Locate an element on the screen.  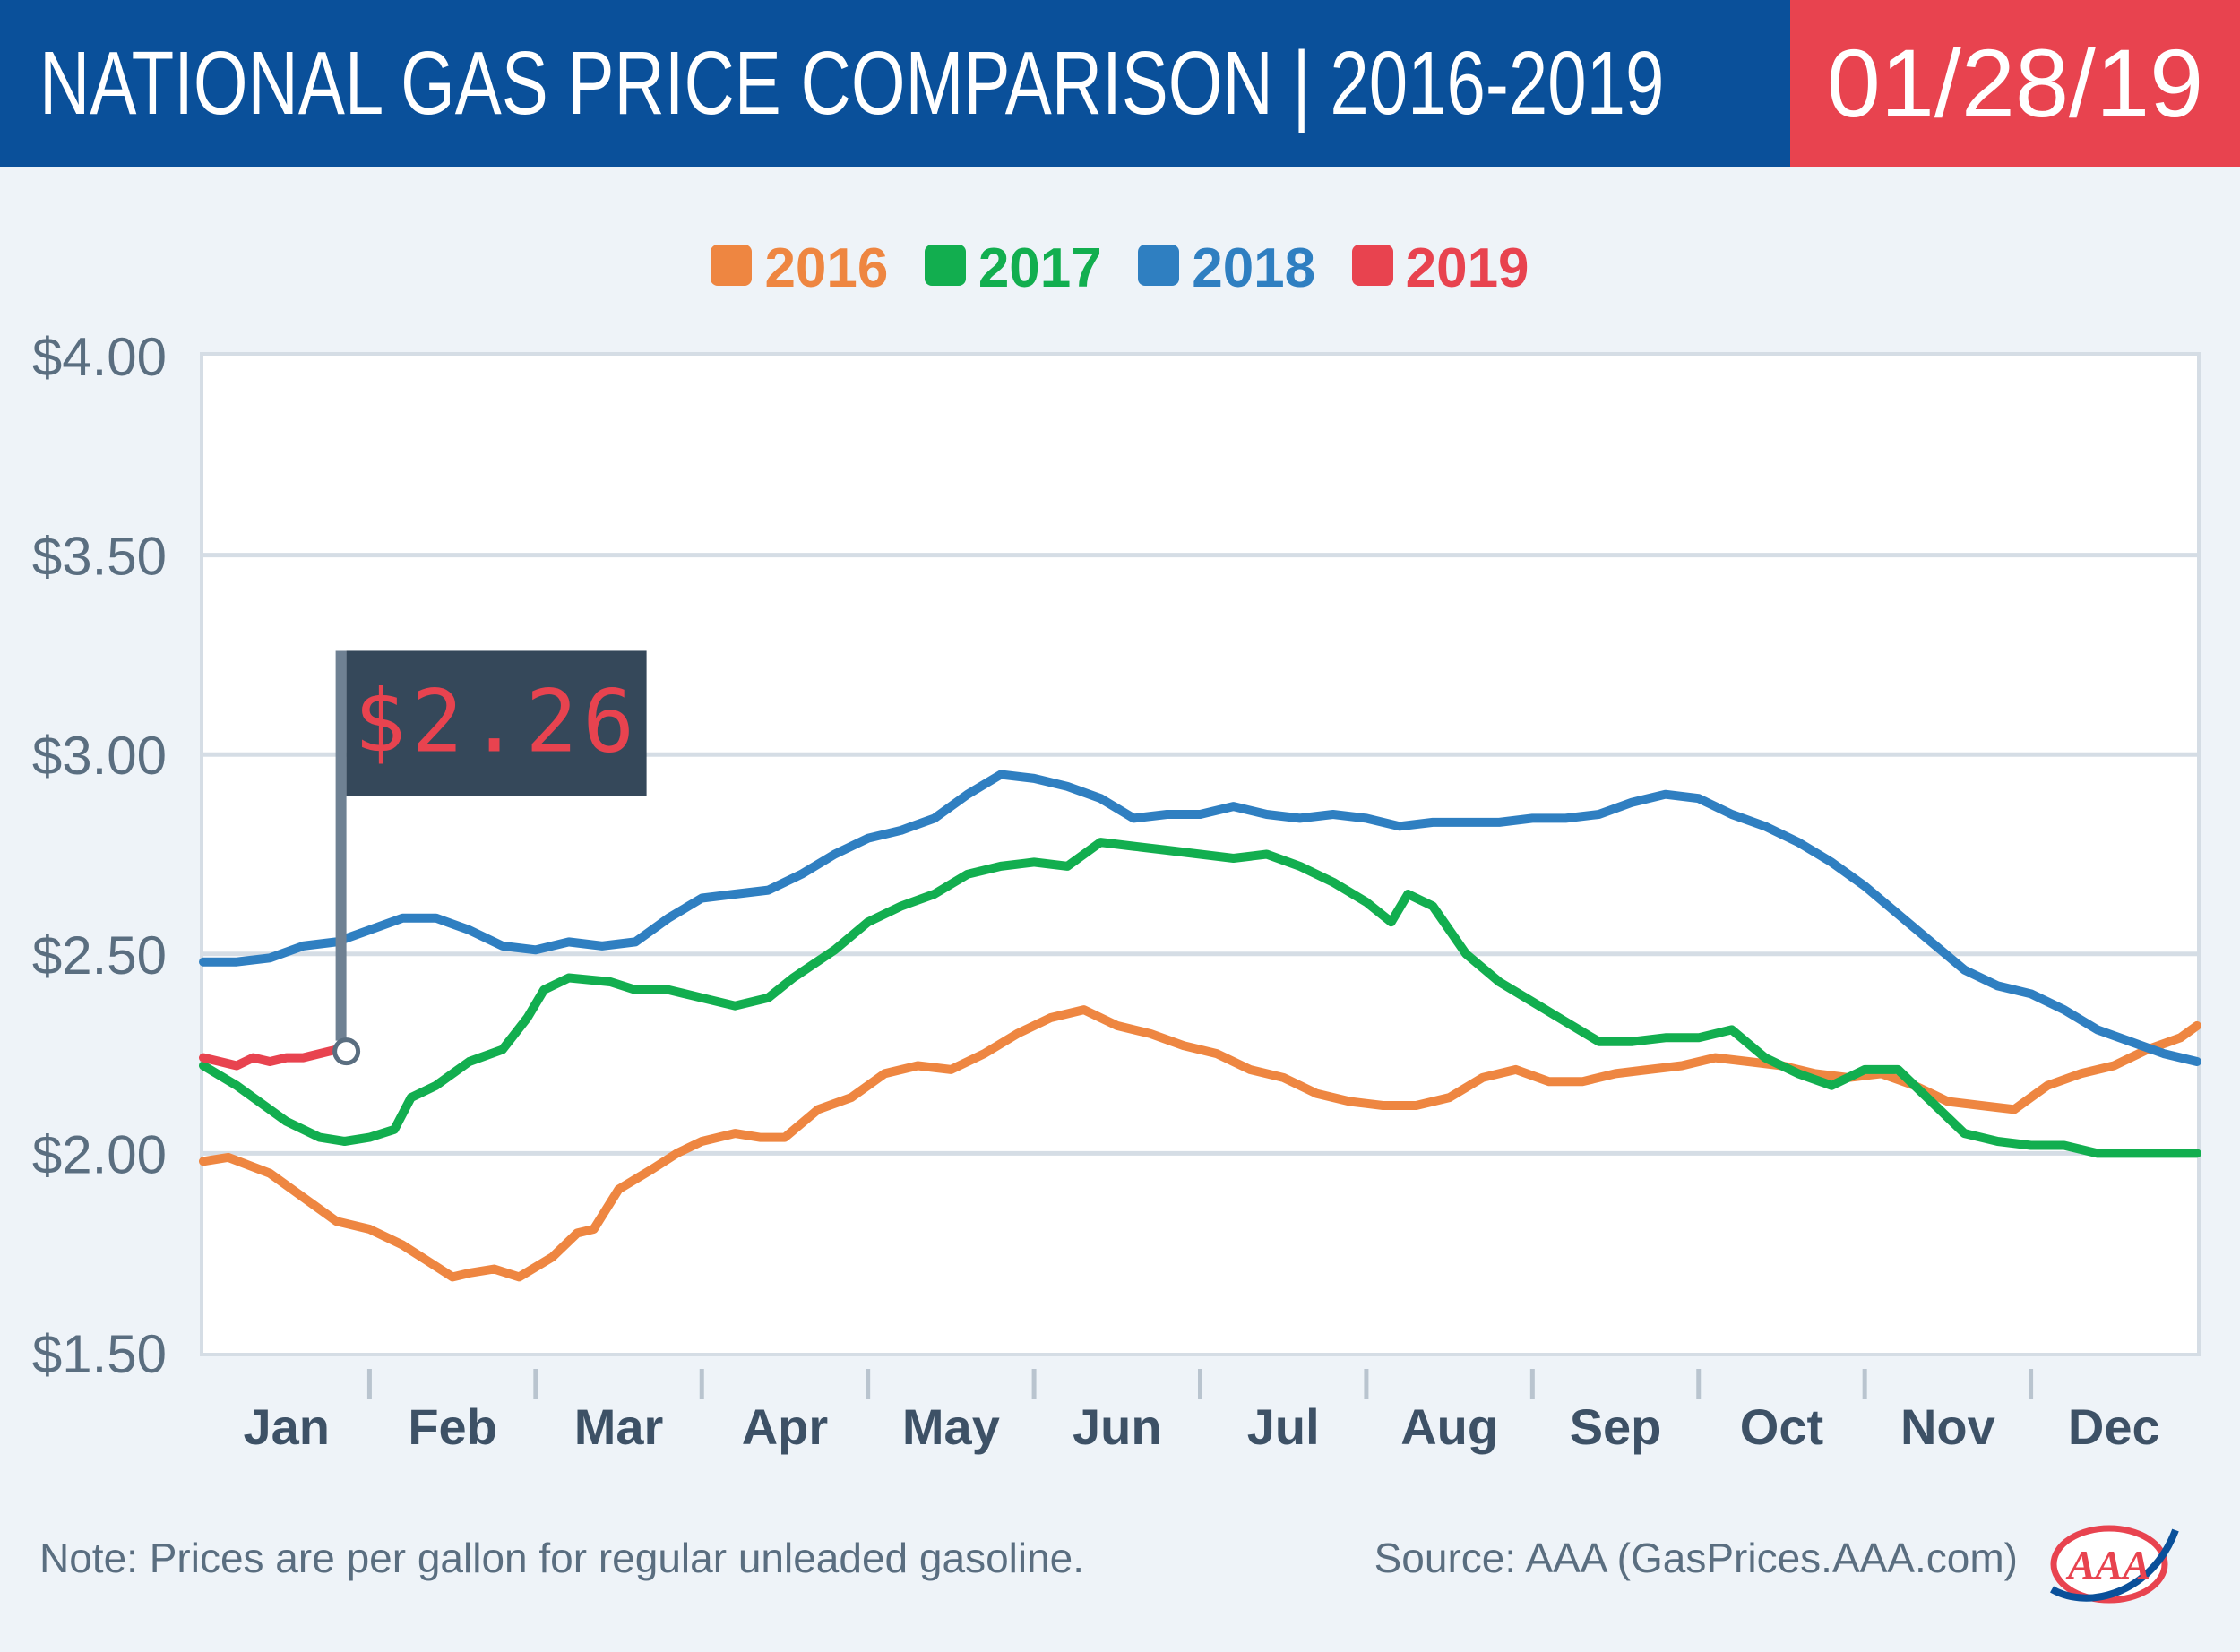
x-tick-label-jun: Jun is located at coordinates (1118, 1426).